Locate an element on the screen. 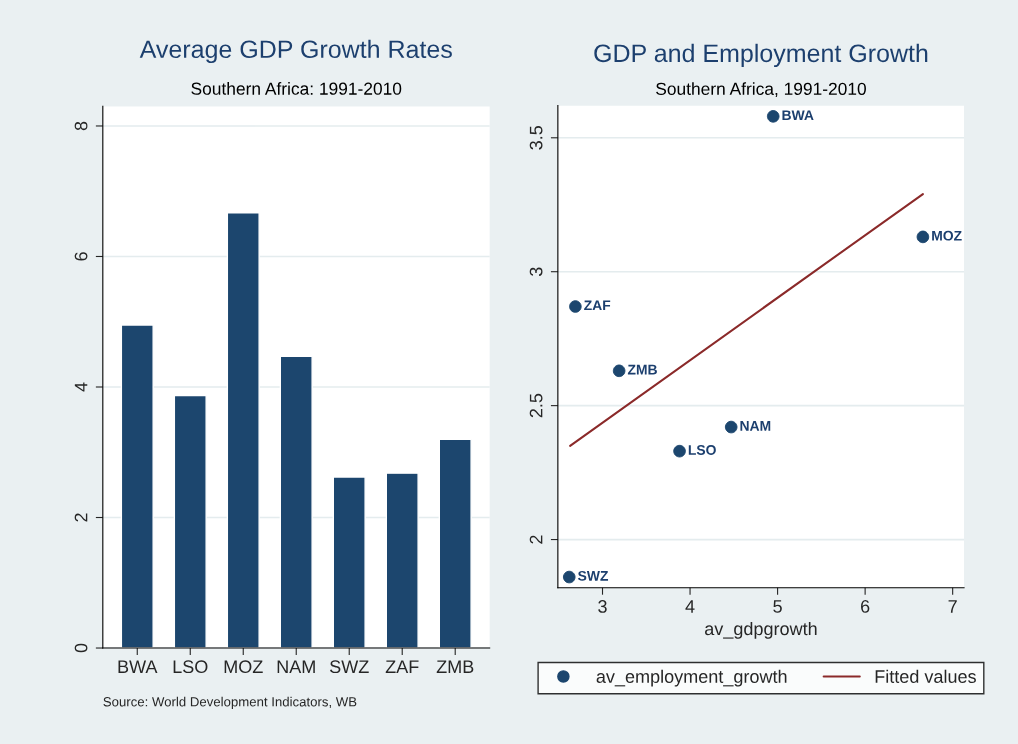 The height and width of the screenshot is (744, 1018). y-tick-label: 4 is located at coordinates (81, 387).